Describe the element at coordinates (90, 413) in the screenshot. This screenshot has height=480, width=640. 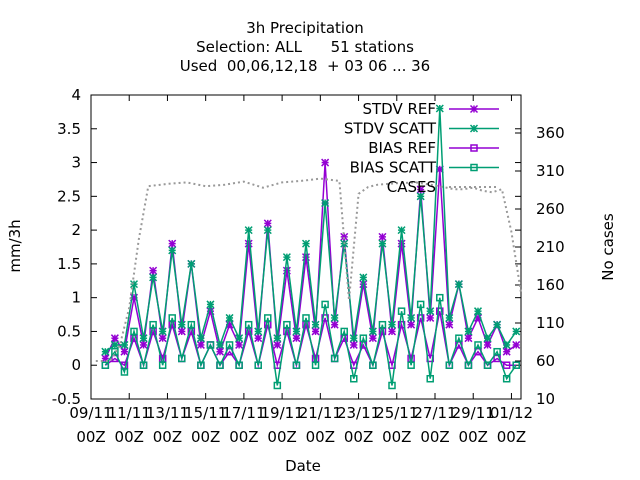
I see `x-tick-label-date: 09/11` at that location.